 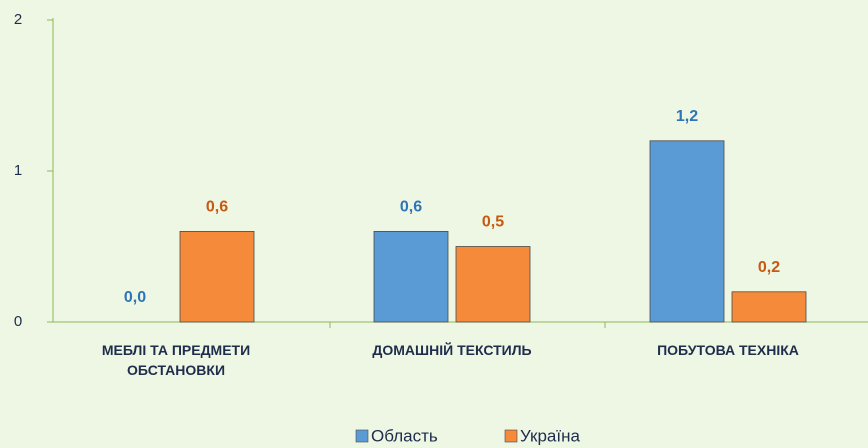 I want to click on data-label: 0,2, so click(x=769, y=267).